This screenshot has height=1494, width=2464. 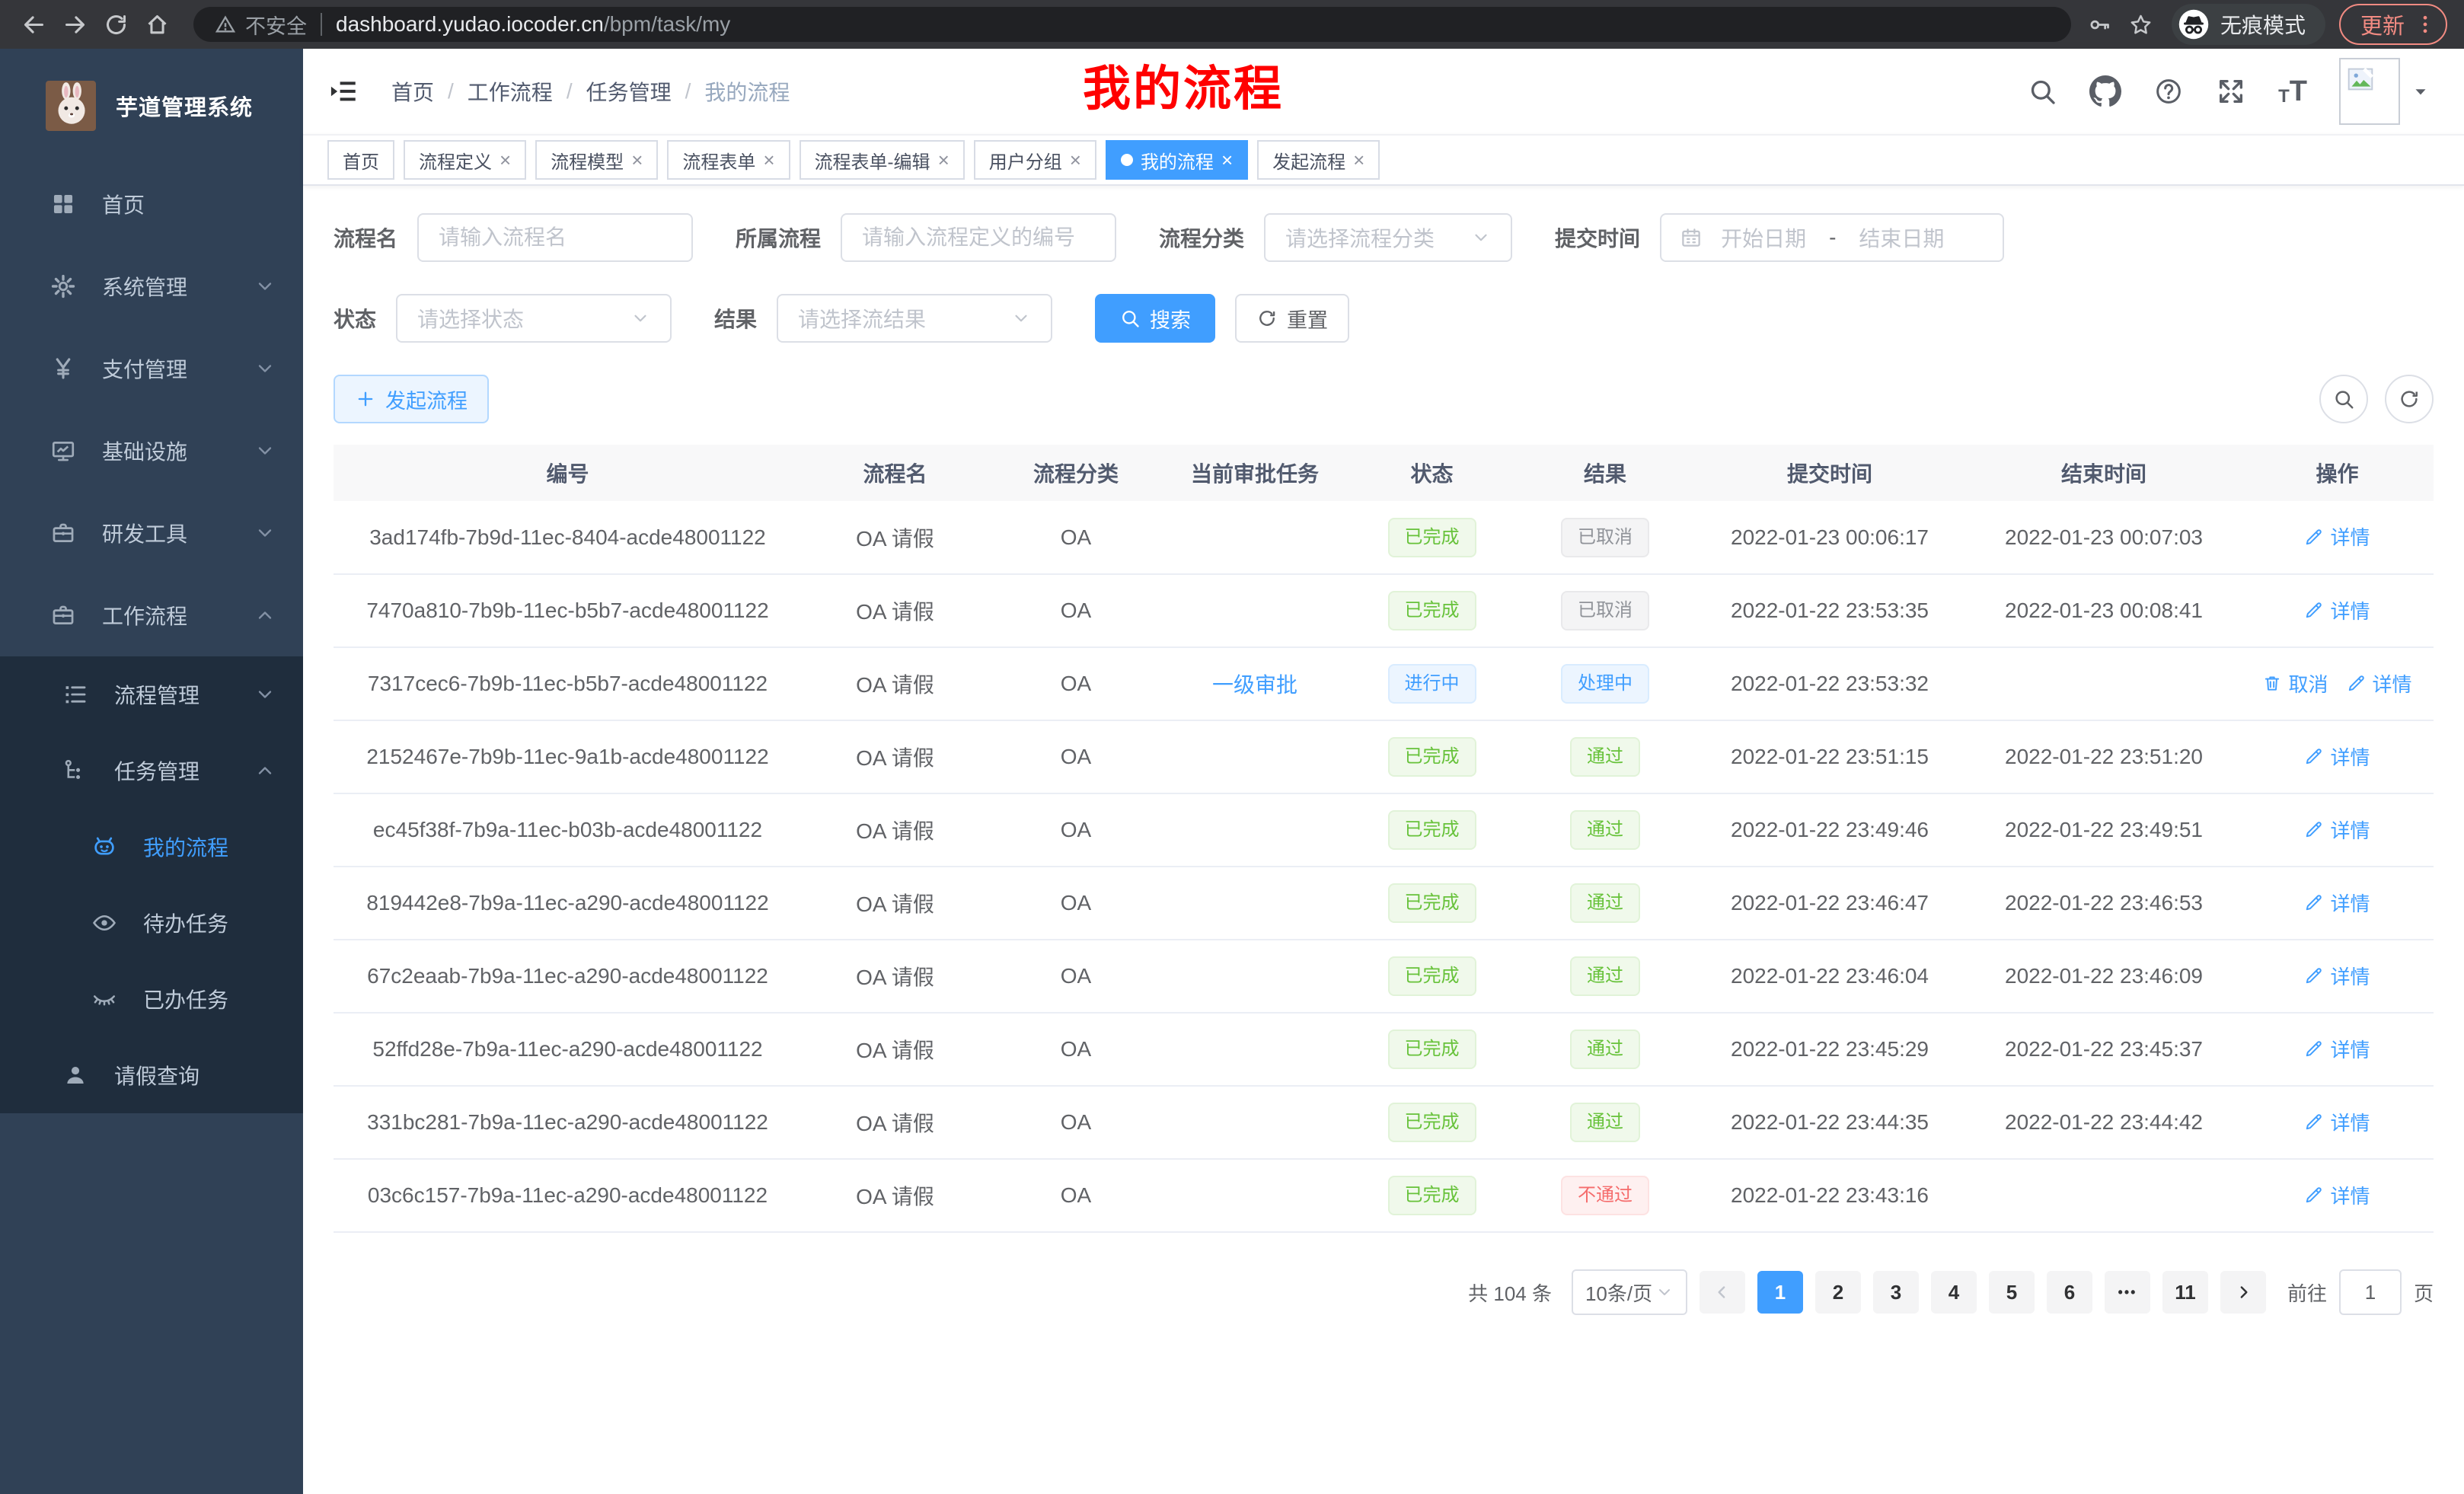 What do you see at coordinates (728, 160) in the screenshot?
I see `tab-process-form: 流程表单` at bounding box center [728, 160].